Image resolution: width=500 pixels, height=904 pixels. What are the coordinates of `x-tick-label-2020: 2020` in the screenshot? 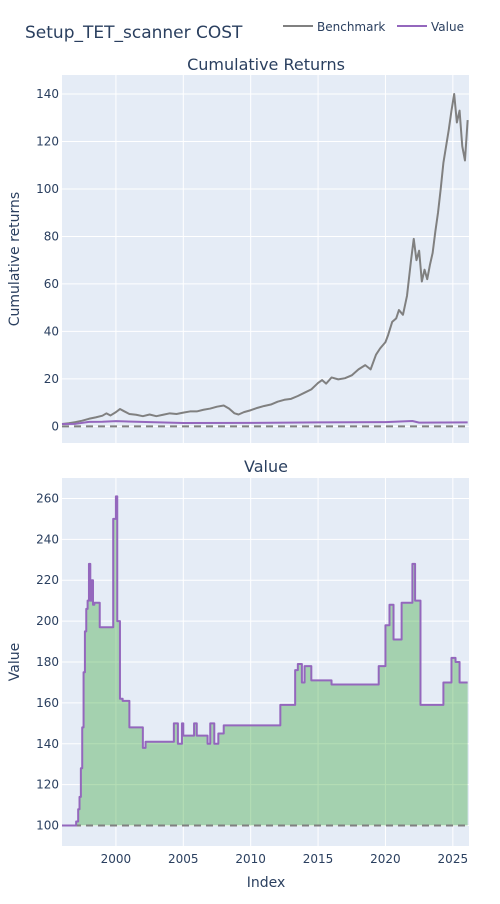 It's located at (385, 859).